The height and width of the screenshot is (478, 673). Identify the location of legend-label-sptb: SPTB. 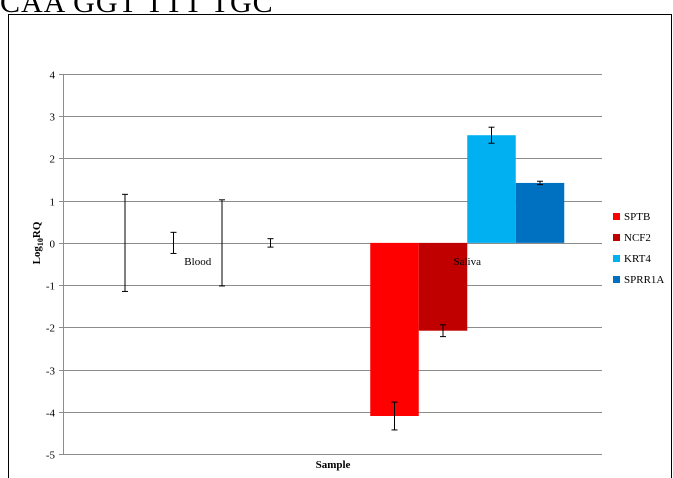
(637, 217).